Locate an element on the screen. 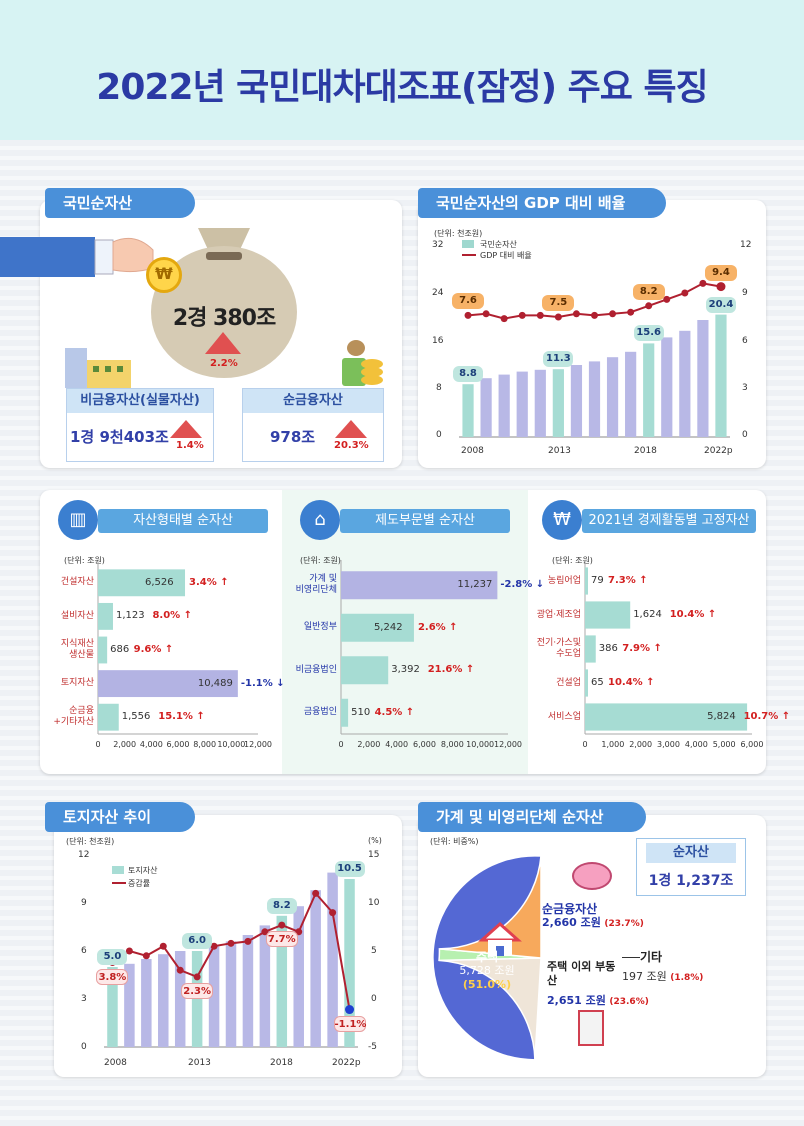 The height and width of the screenshot is (1126, 804). land-line-label: 2.3% is located at coordinates (197, 990).